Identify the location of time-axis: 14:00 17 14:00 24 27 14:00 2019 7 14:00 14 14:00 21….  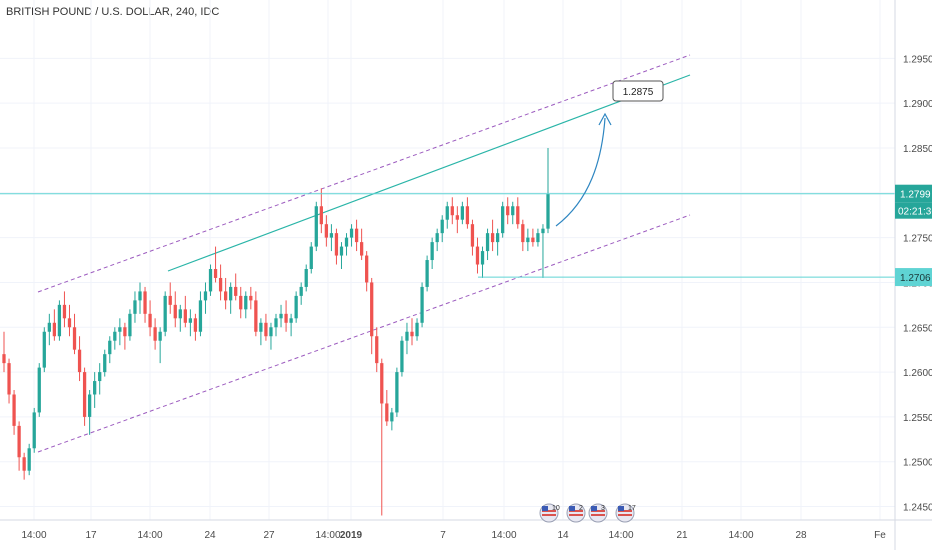
(466, 530).